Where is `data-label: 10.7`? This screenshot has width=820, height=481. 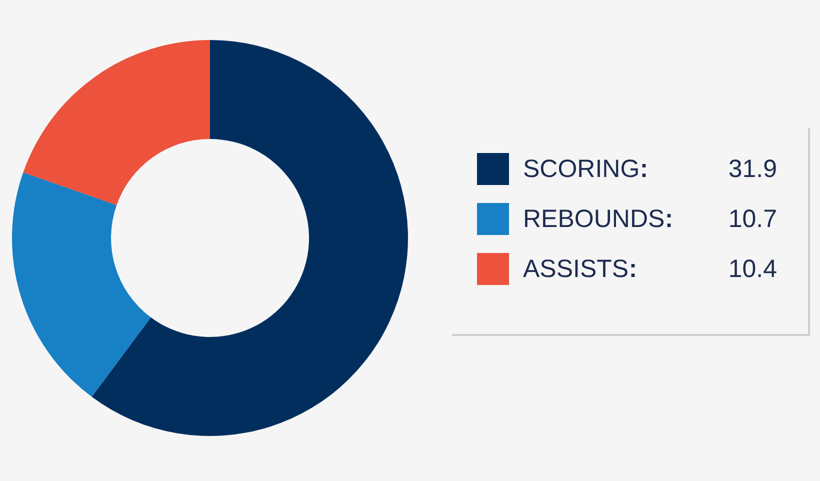
data-label: 10.7 is located at coordinates (752, 219).